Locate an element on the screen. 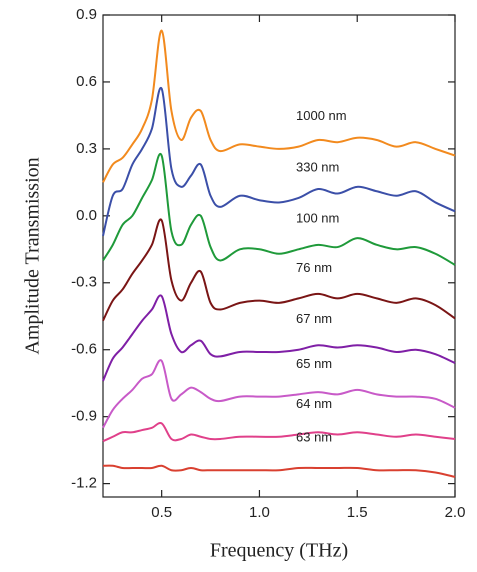  y-tick-label: -0.6 is located at coordinates (84, 349).